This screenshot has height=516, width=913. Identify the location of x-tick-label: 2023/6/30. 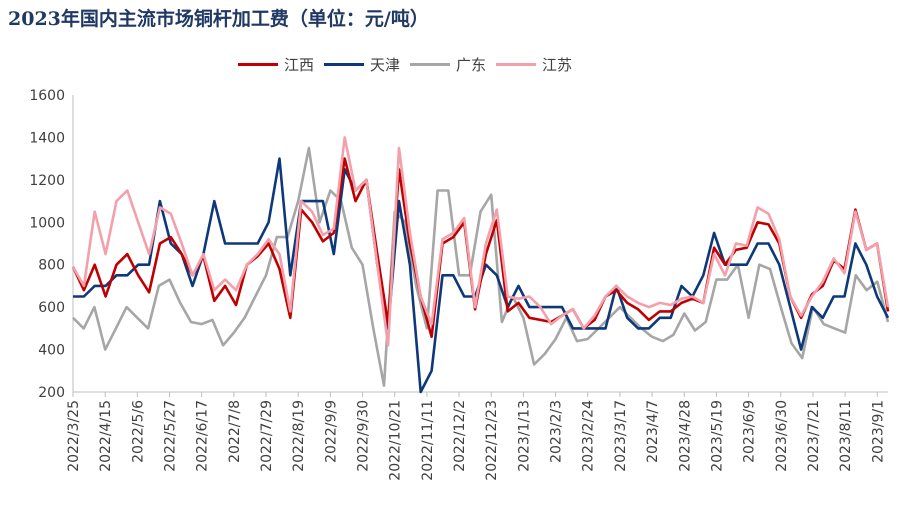
(782, 436).